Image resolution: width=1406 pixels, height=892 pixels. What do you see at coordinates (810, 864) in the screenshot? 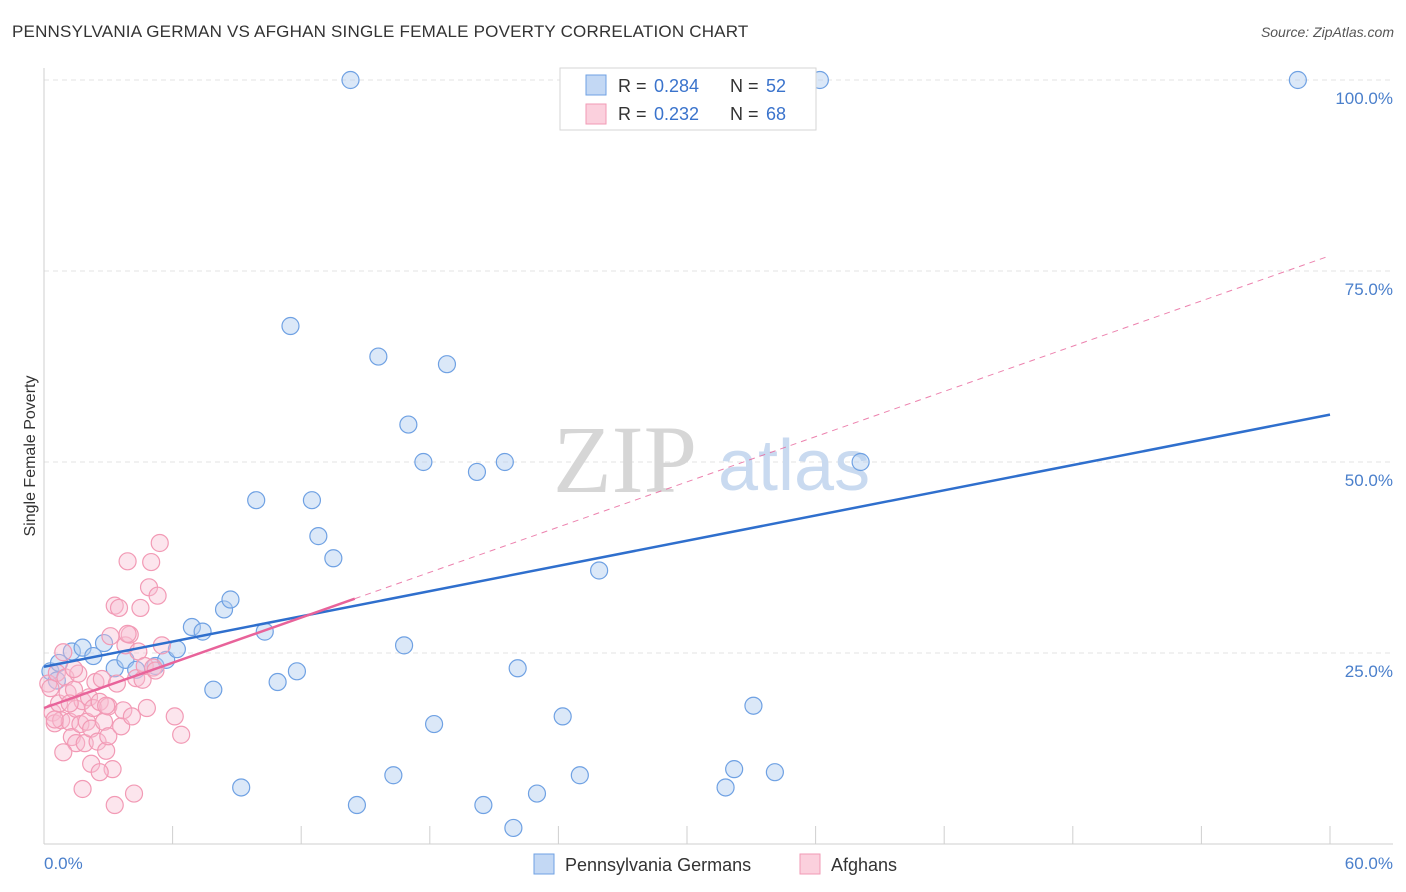
I see `bottom-legend-swatch-pink` at bounding box center [810, 864].